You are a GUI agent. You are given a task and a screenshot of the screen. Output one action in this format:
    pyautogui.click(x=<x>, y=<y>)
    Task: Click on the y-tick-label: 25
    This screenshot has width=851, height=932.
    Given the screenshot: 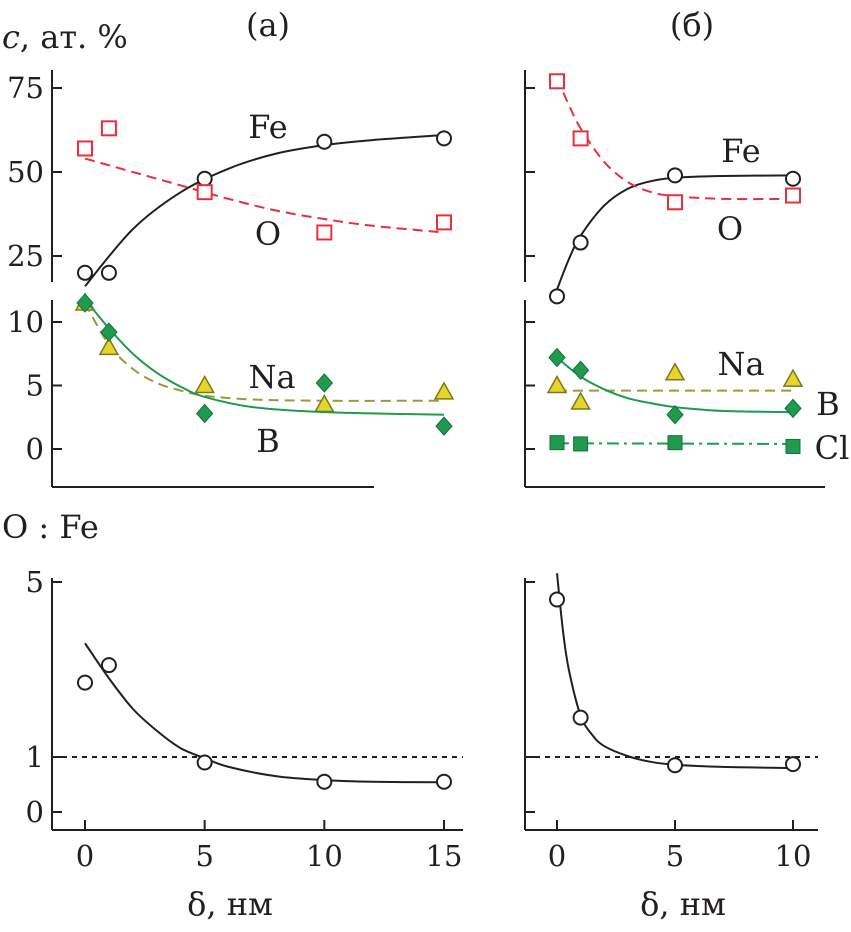 What is the action you would take?
    pyautogui.click(x=25, y=256)
    